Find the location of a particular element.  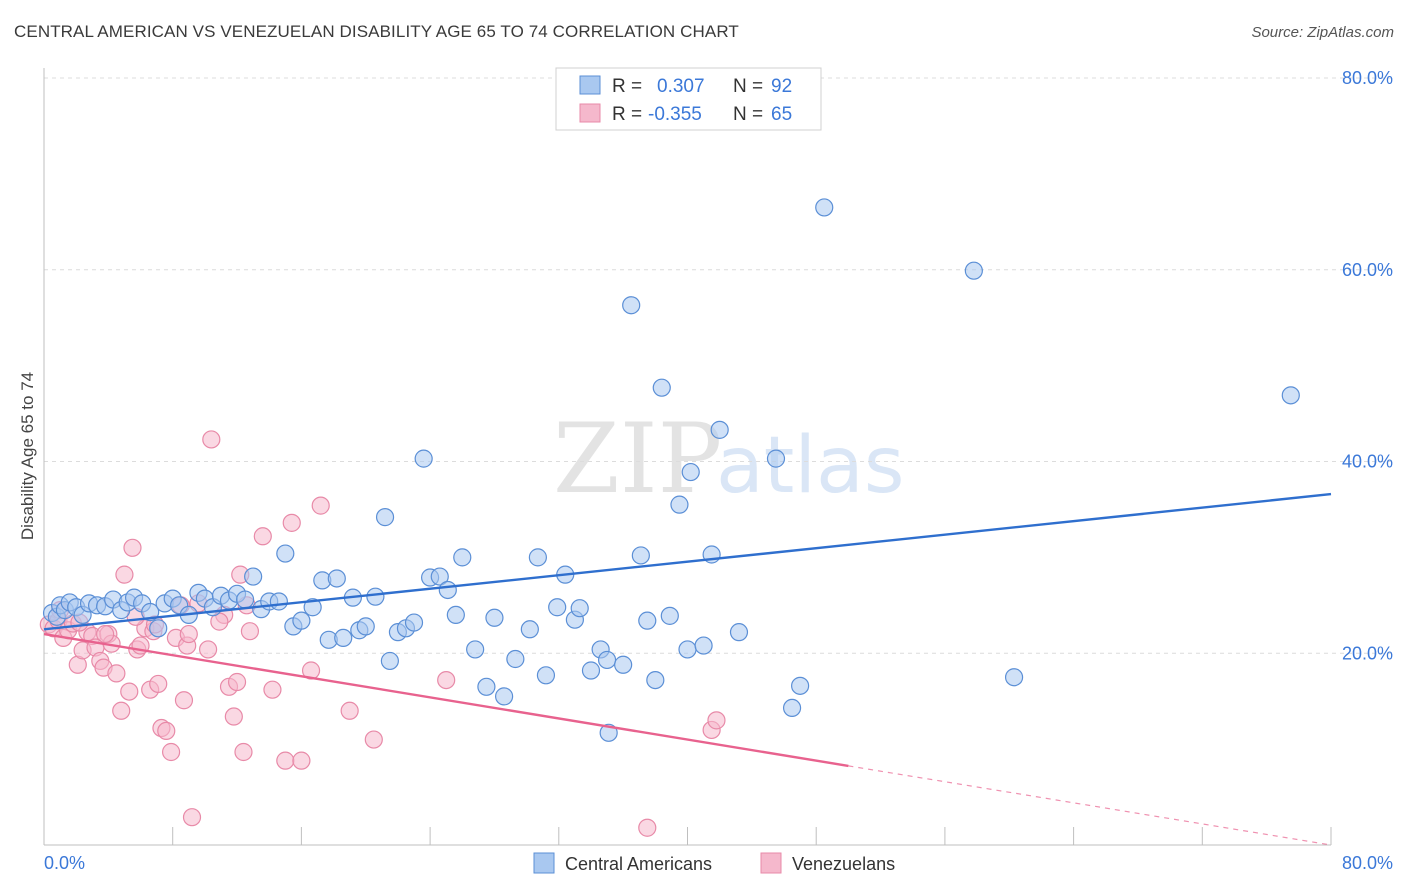

x-tick-label-0: 0.0% is located at coordinates (64, 863).